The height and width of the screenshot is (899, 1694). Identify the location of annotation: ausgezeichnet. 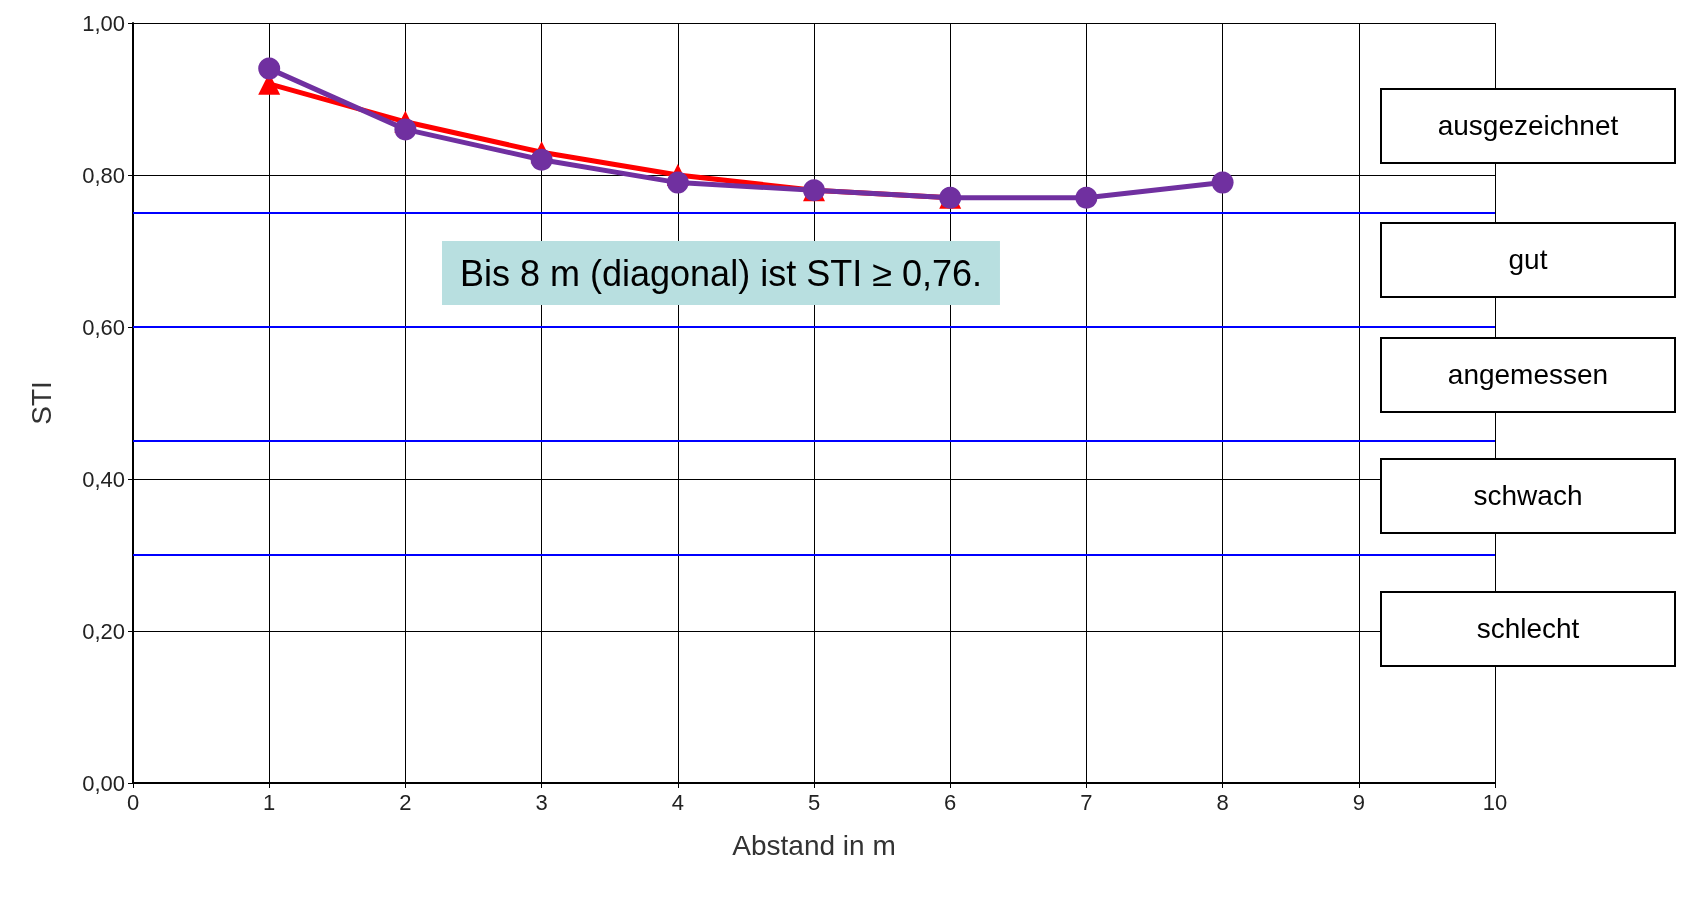
(1528, 126).